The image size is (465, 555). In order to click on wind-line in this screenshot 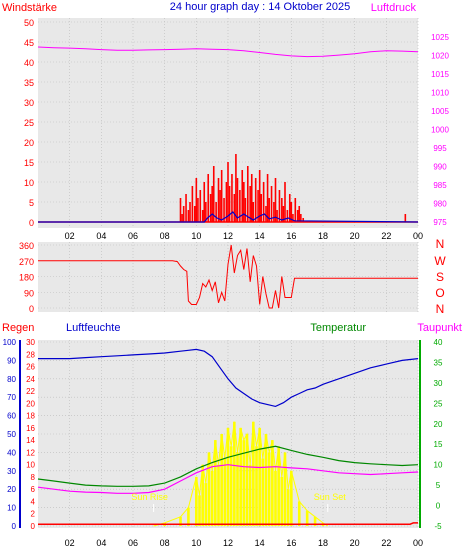, I will do `click(228, 217)`.